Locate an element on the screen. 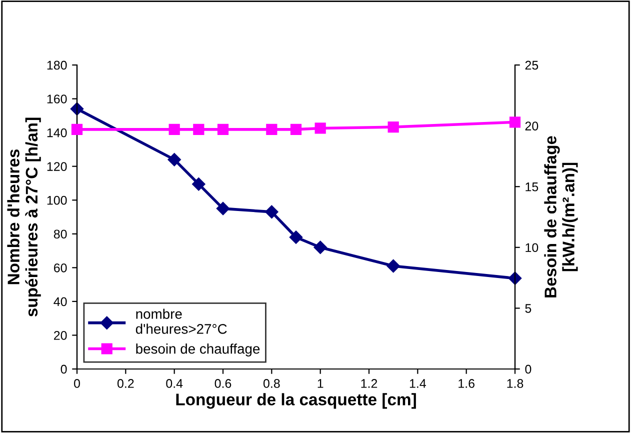 The height and width of the screenshot is (433, 631). x-tick-label: 1.2 is located at coordinates (369, 383).